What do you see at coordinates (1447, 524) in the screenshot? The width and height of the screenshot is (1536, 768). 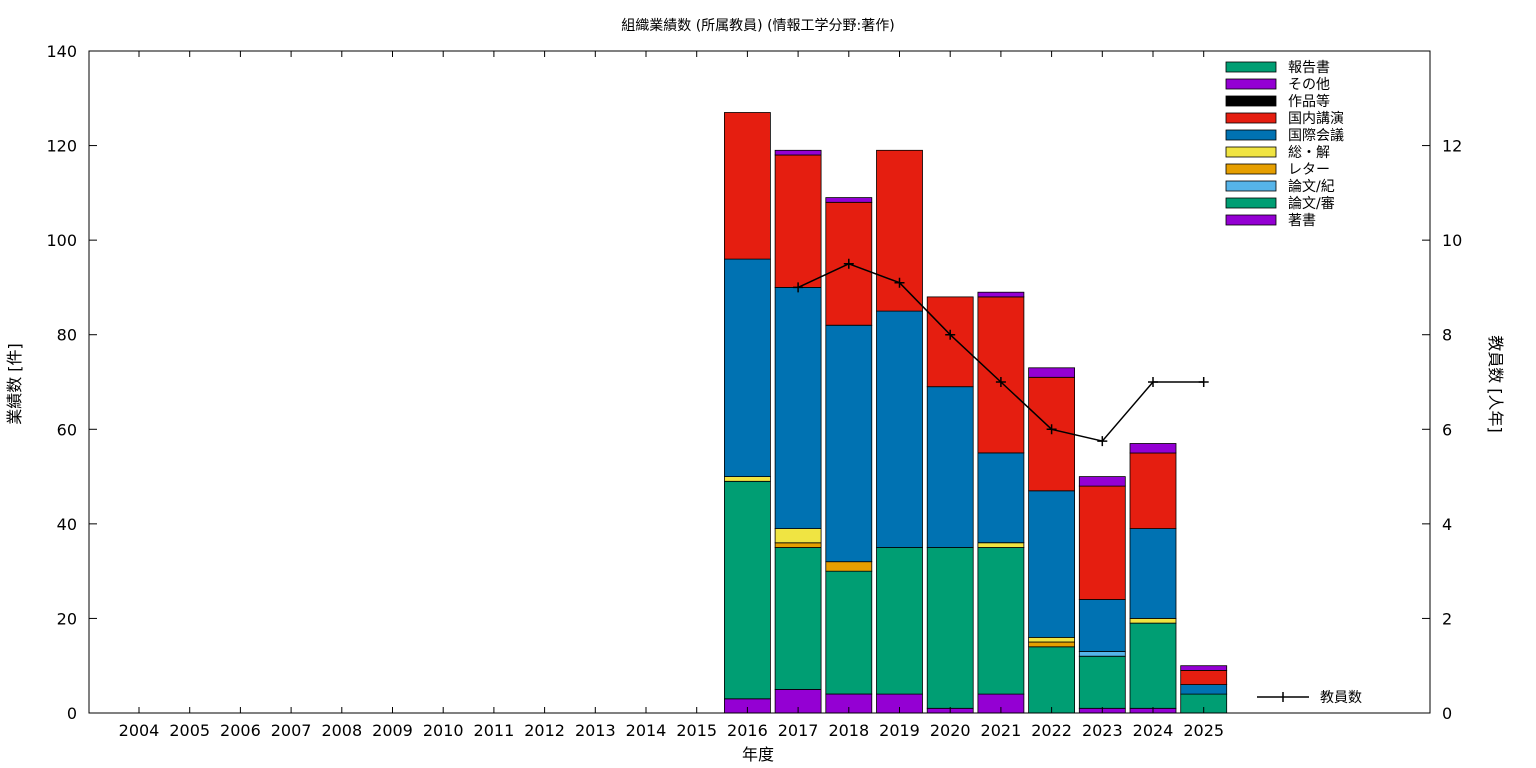 I see `y2-tick-label: 4` at bounding box center [1447, 524].